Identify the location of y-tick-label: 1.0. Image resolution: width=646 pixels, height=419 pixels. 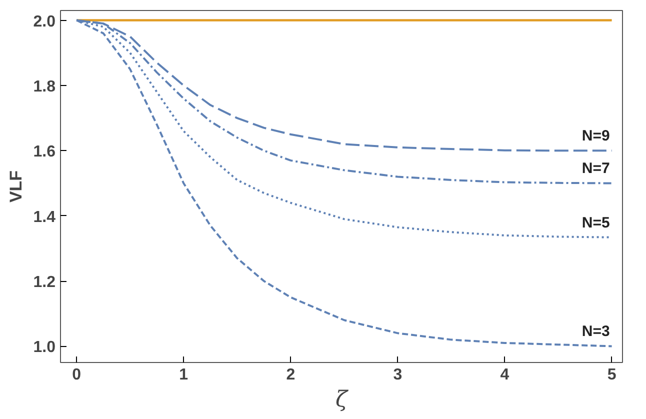
(44, 347).